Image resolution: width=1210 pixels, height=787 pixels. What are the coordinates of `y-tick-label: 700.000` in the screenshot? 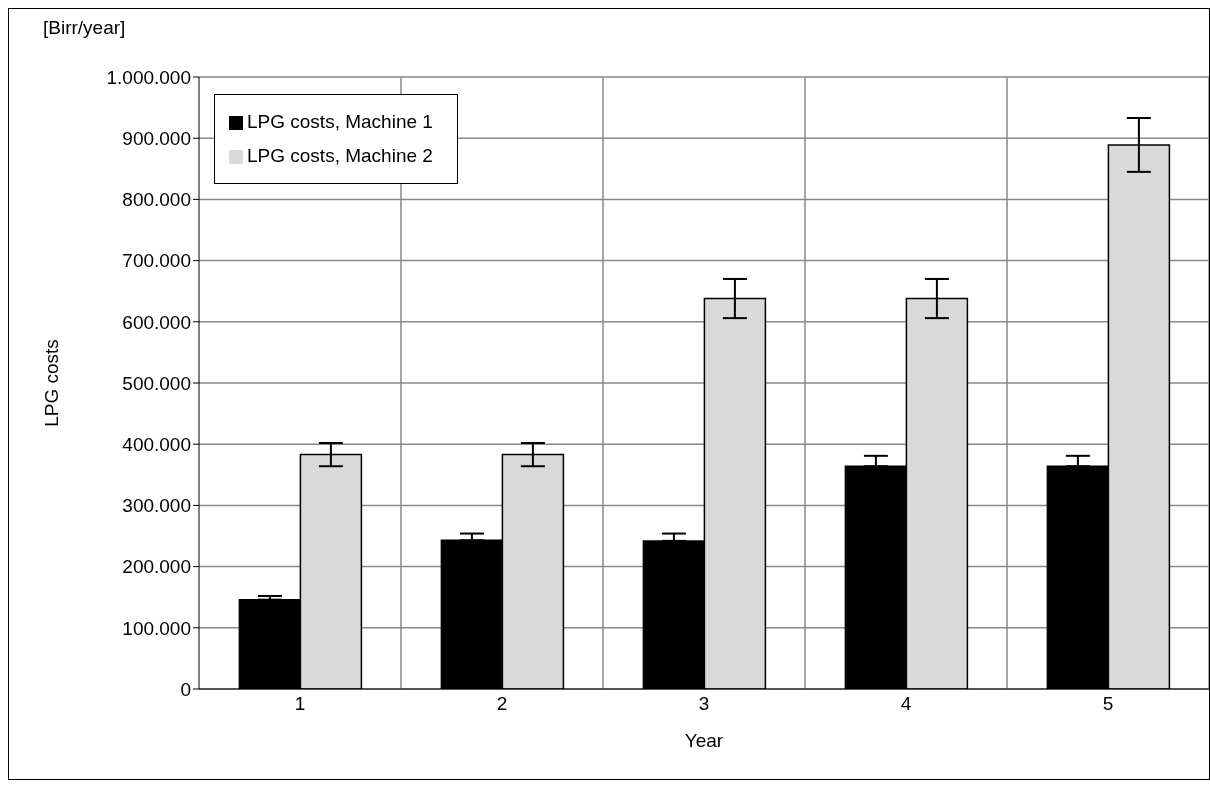 It's located at (156, 261).